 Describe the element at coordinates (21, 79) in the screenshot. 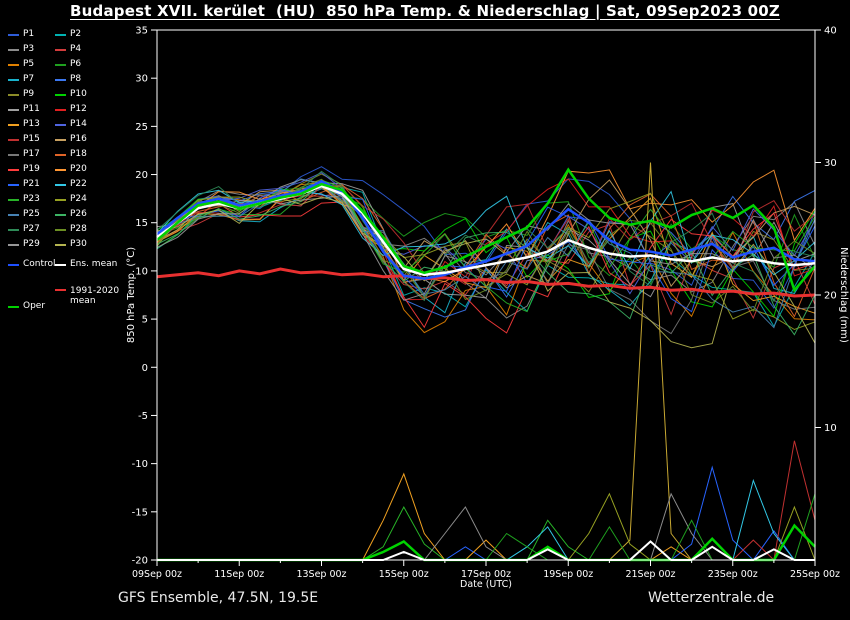

I see `legend-item-p7: P7` at that location.